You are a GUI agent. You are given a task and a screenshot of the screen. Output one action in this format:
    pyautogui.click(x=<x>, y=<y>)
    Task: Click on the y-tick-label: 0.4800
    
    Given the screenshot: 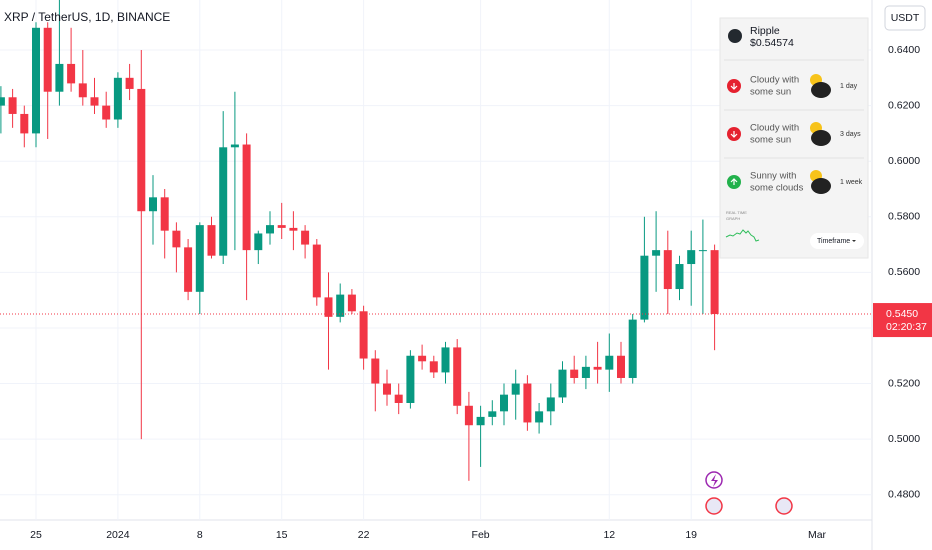 What is the action you would take?
    pyautogui.click(x=904, y=494)
    